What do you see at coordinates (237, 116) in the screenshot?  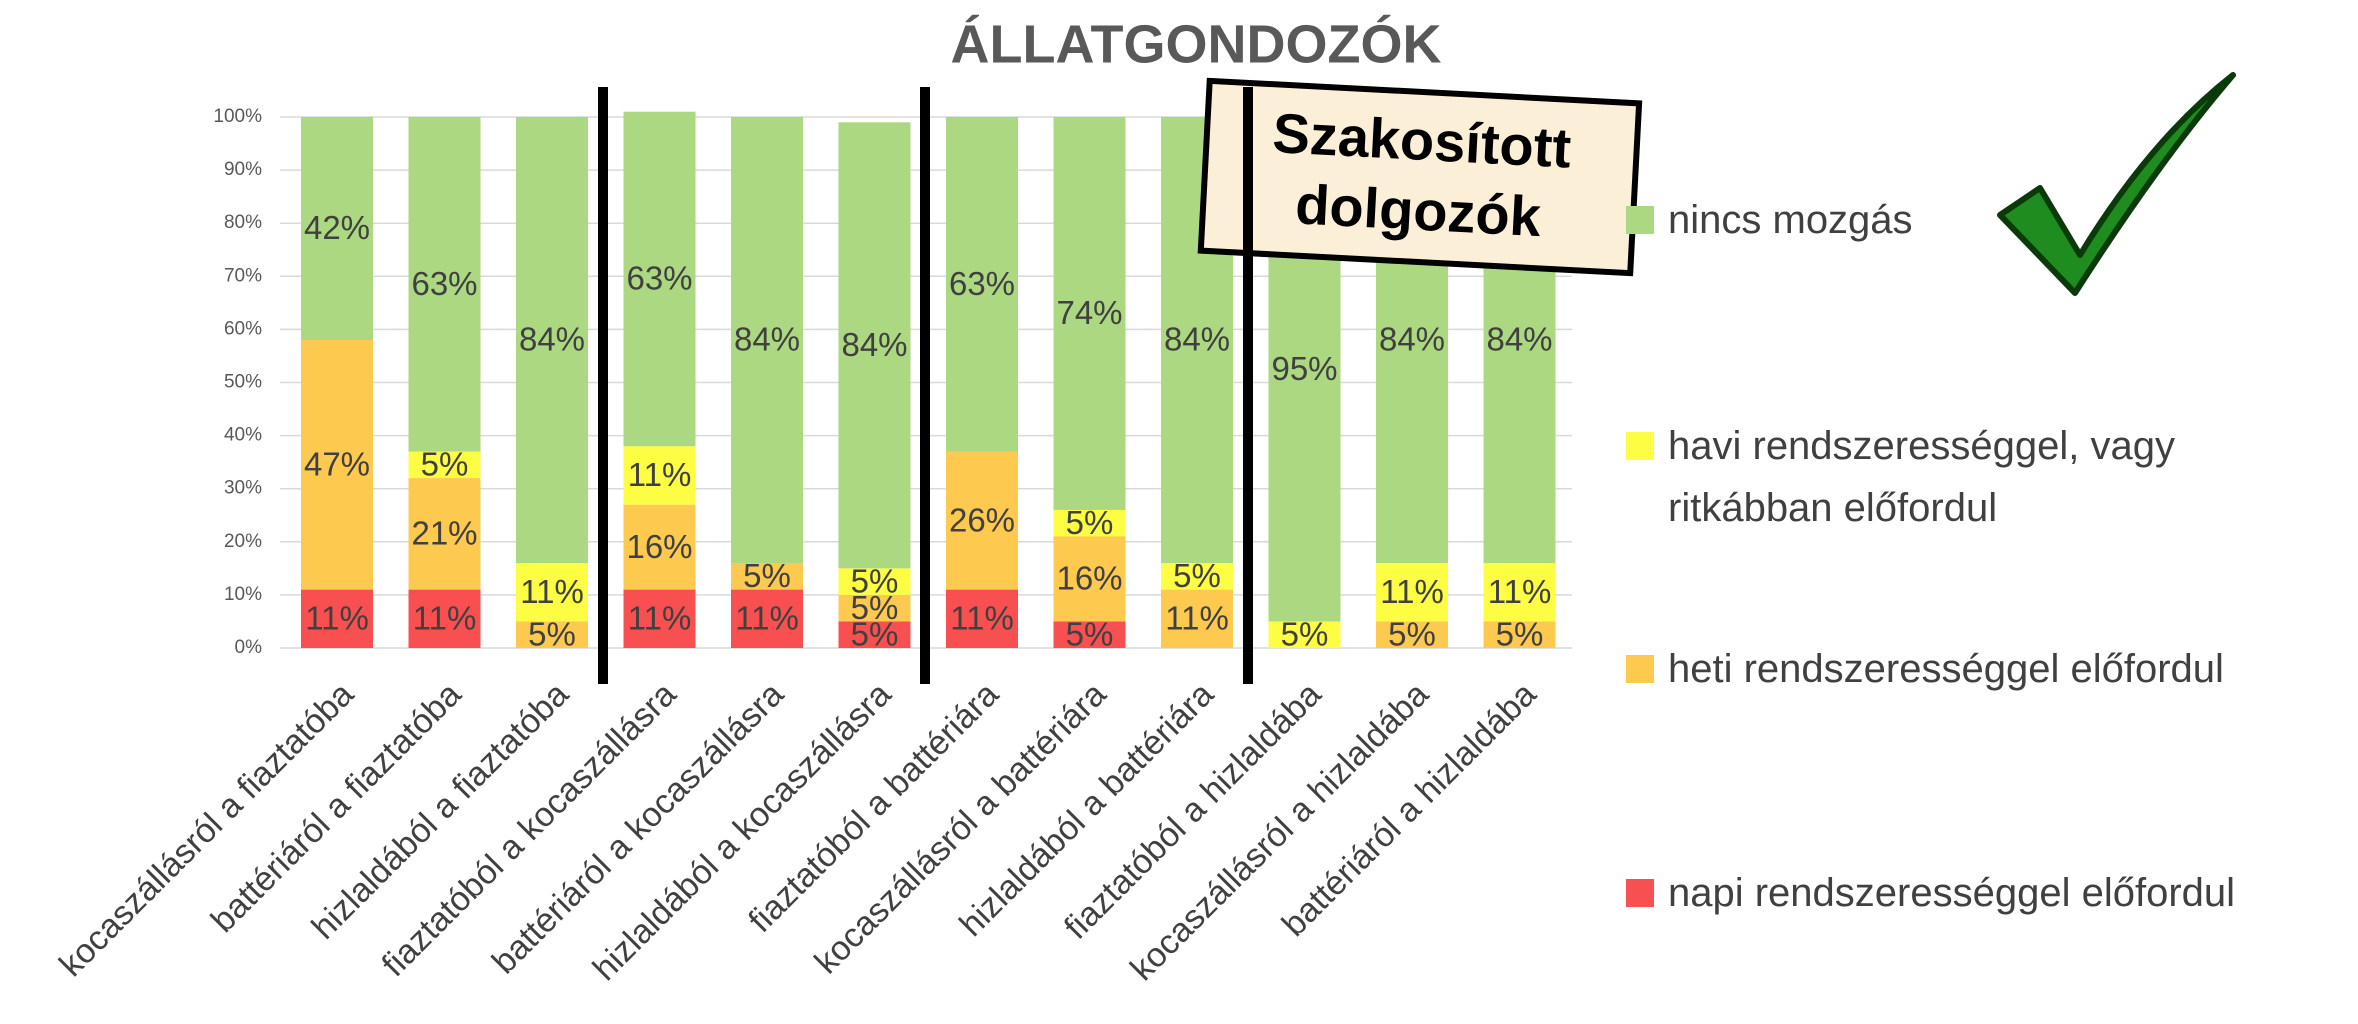 I see `y-tick-label: 100%` at bounding box center [237, 116].